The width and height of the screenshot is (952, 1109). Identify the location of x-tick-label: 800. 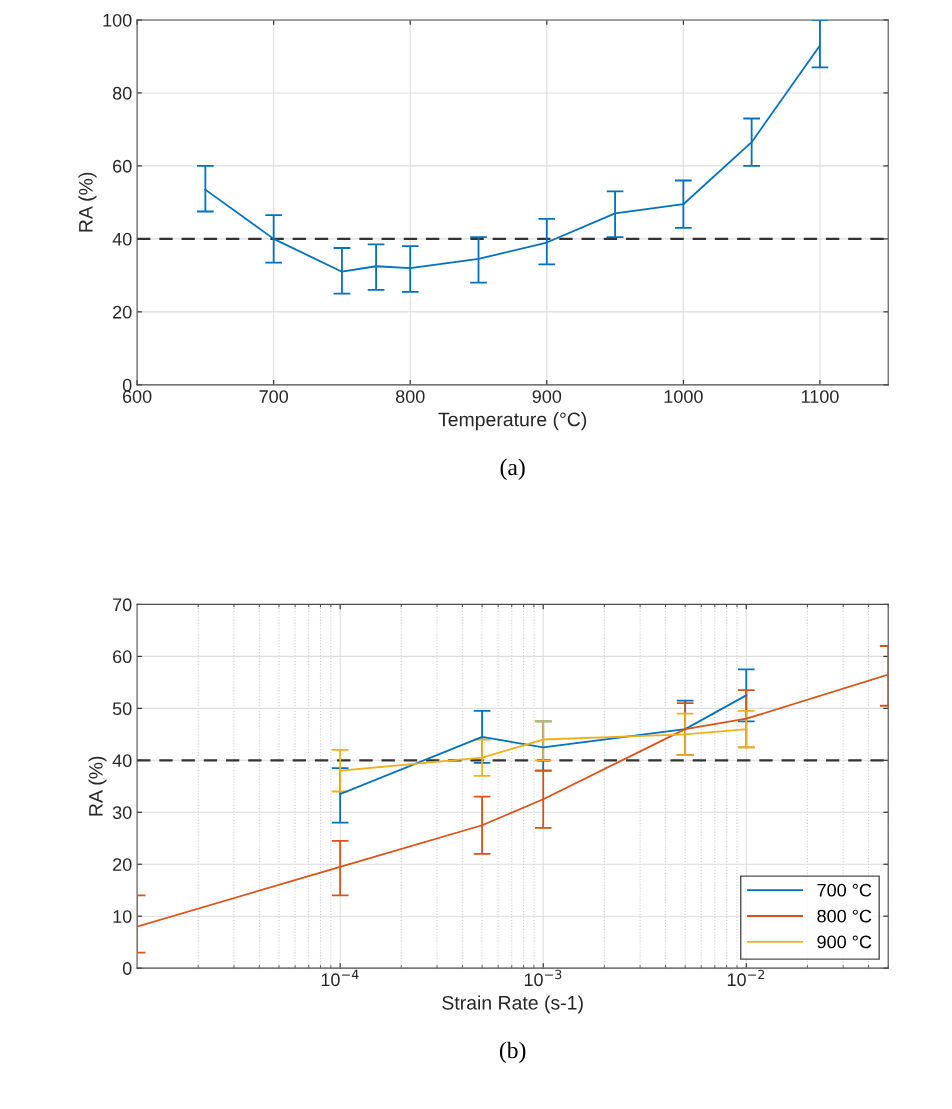
(410, 396).